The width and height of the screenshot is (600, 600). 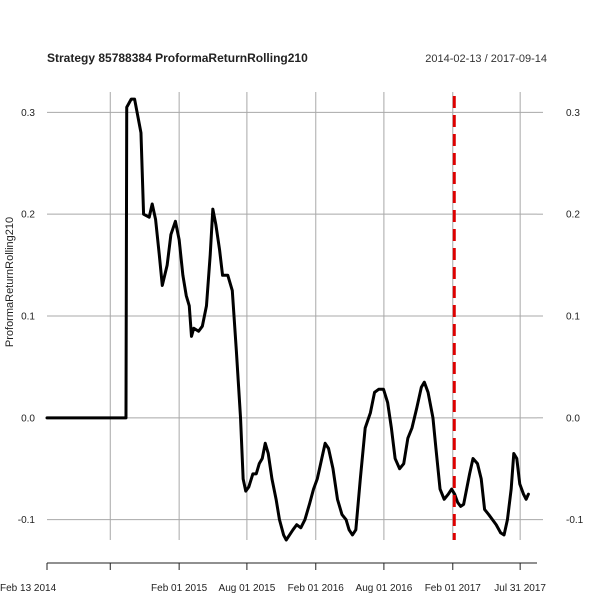 I want to click on y-tick-label-left: 0.3, so click(x=28, y=113).